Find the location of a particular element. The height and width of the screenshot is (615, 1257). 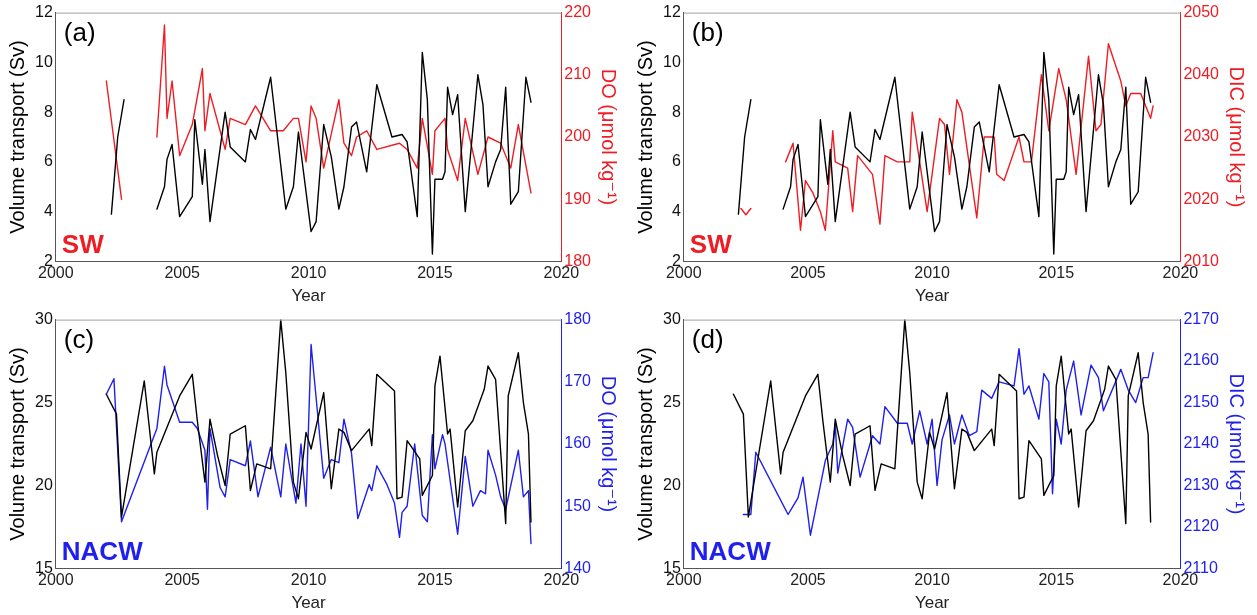

y2-tick-label: 150 is located at coordinates (578, 505).